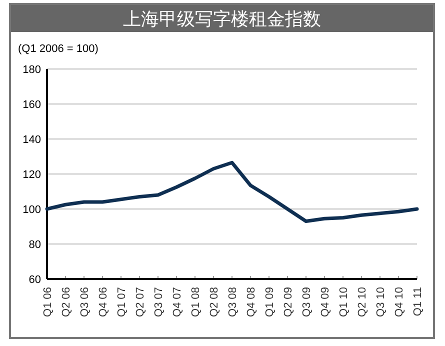 This screenshot has width=445, height=346. I want to click on x-tick-label: Q4 07, so click(178, 302).